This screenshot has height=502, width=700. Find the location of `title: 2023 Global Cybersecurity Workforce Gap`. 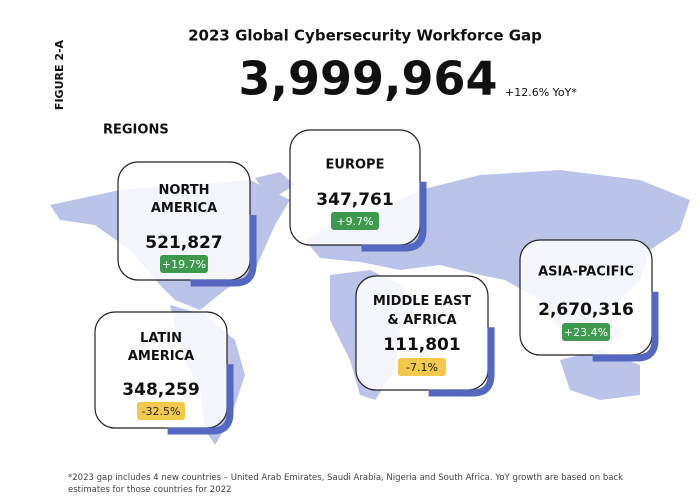

title: 2023 Global Cybersecurity Workforce Gap is located at coordinates (365, 36).